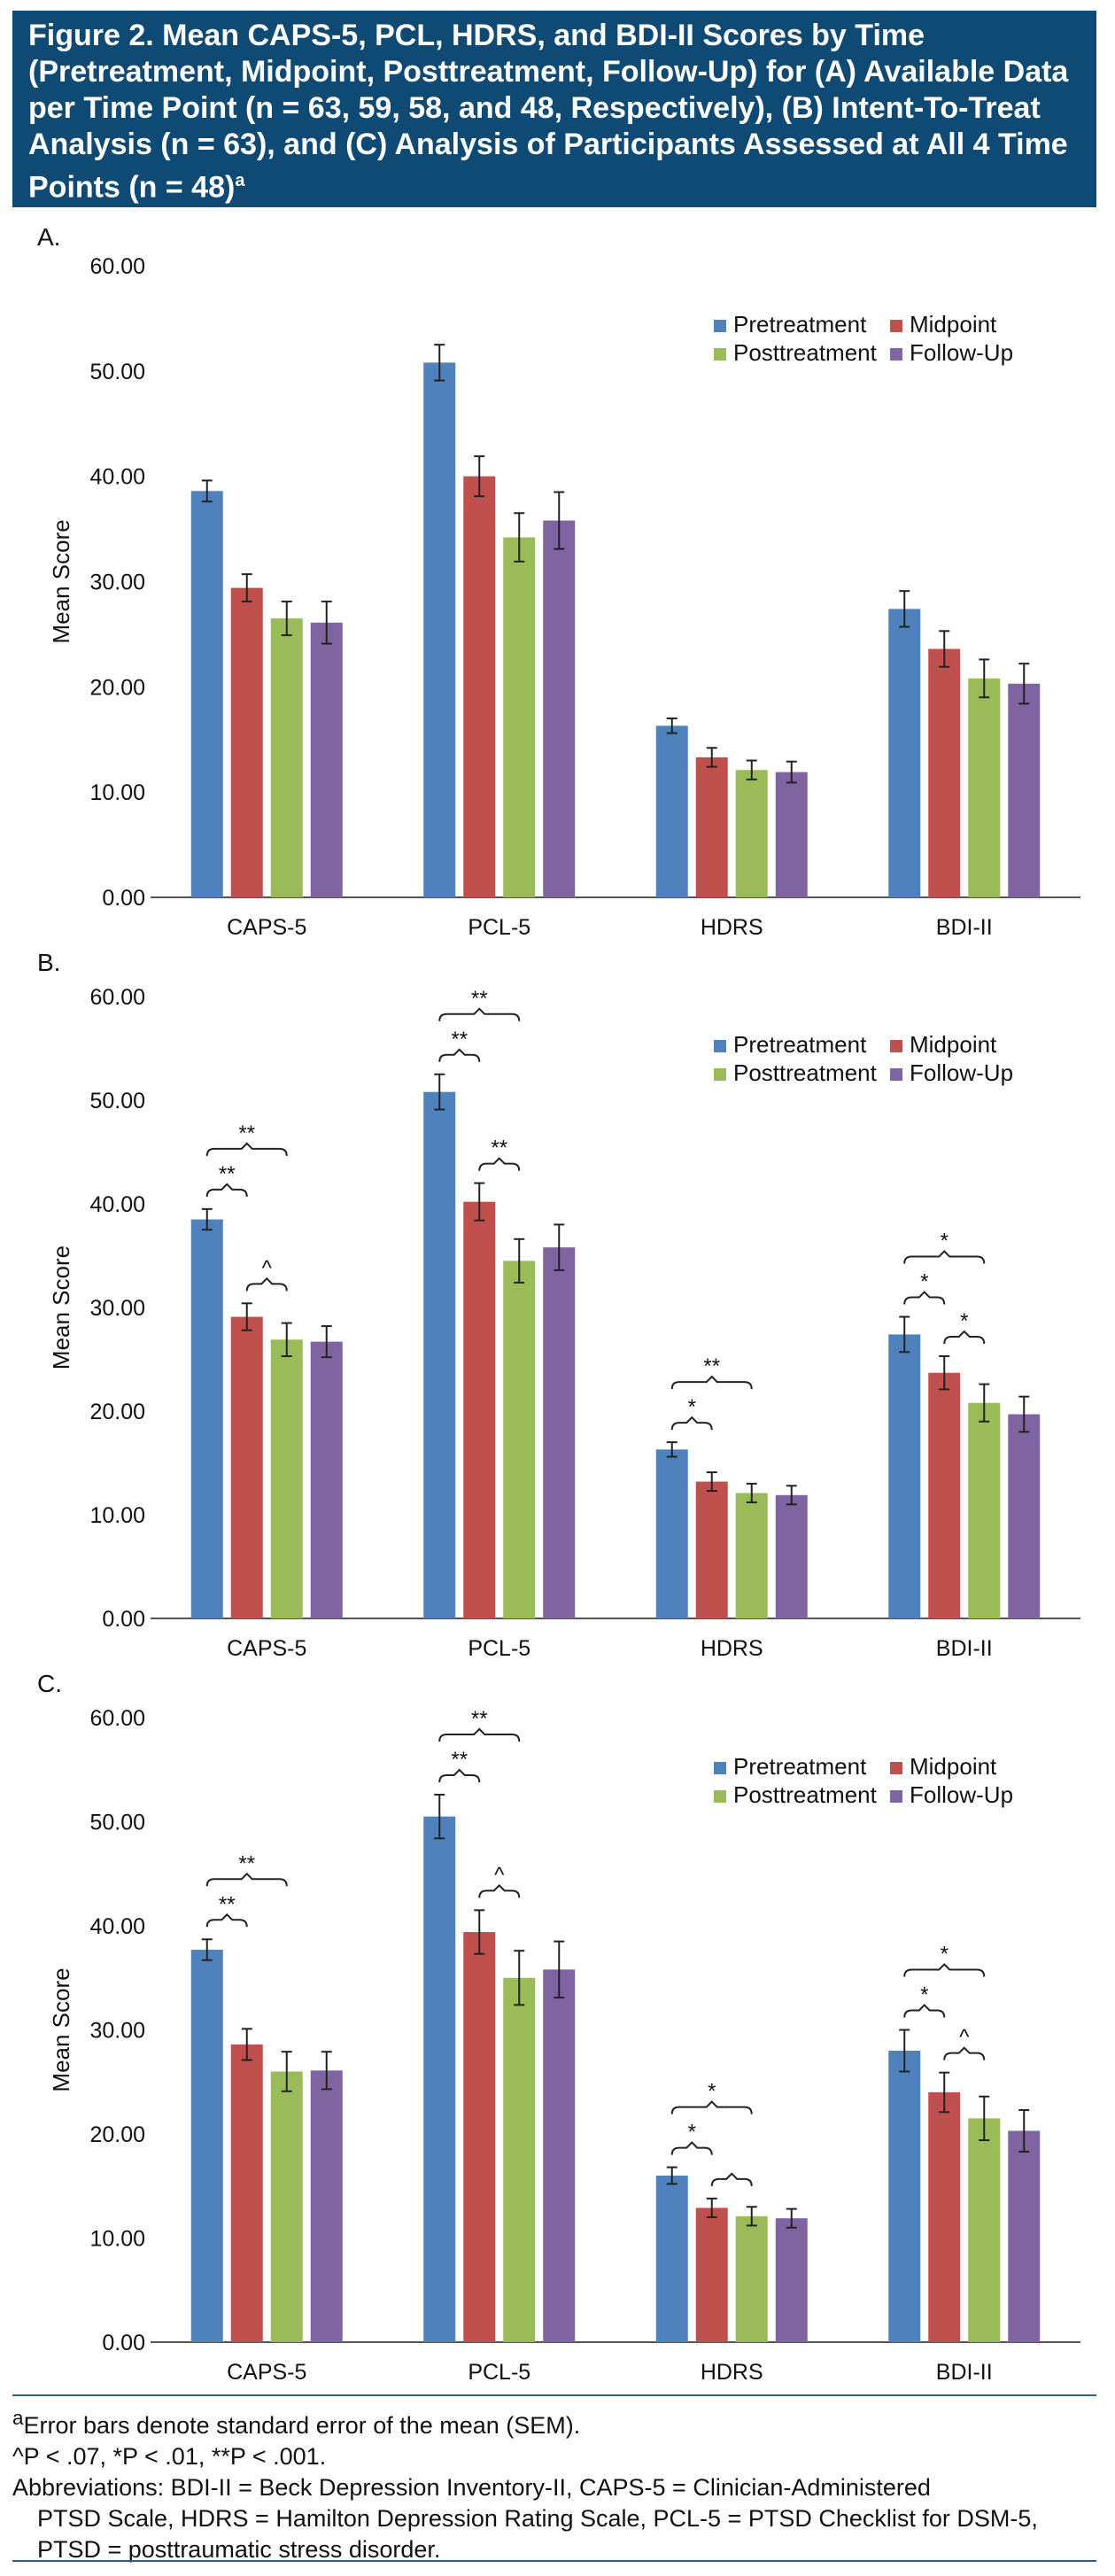 This screenshot has width=1115, height=2576. Describe the element at coordinates (240, 180) in the screenshot. I see `figure-title-sup: a` at that location.